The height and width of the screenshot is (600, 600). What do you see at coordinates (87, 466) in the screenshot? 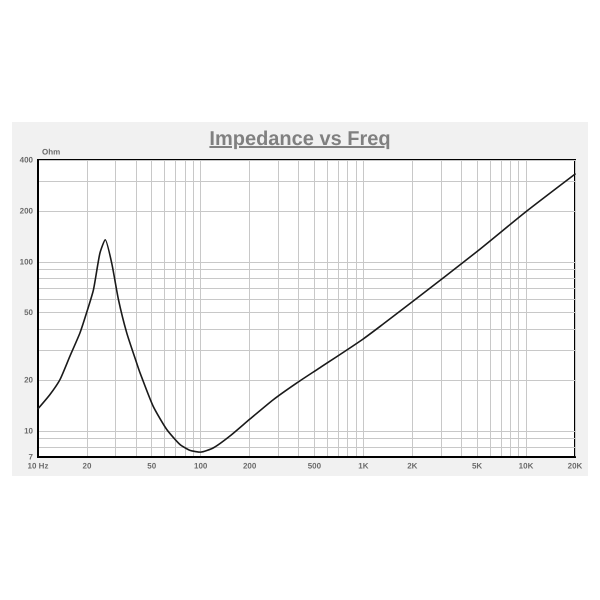
I see `x-tick-label: 20` at bounding box center [87, 466].